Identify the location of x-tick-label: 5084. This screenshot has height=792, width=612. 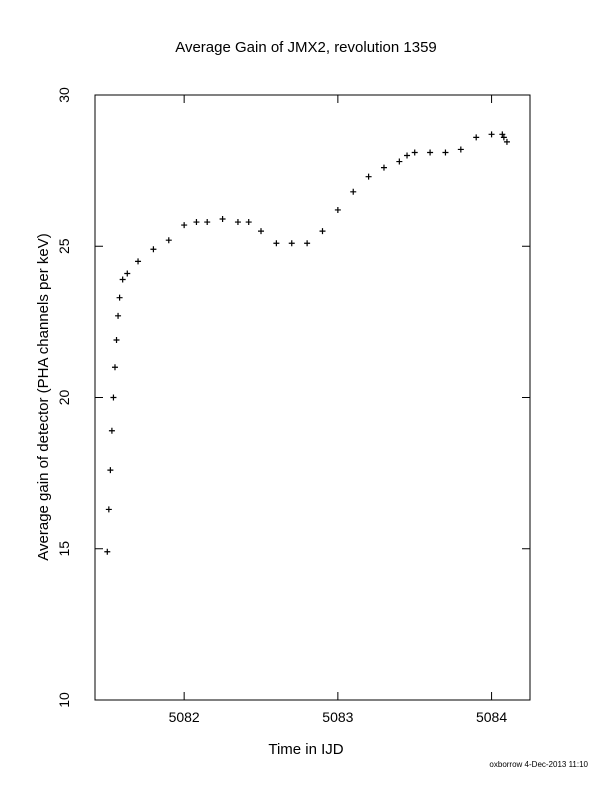
(491, 717).